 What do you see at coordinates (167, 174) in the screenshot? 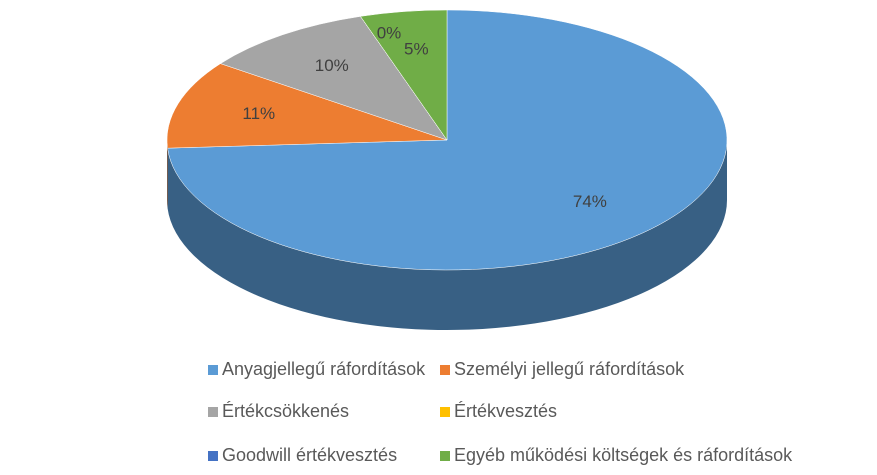
I see `pie-side` at bounding box center [167, 174].